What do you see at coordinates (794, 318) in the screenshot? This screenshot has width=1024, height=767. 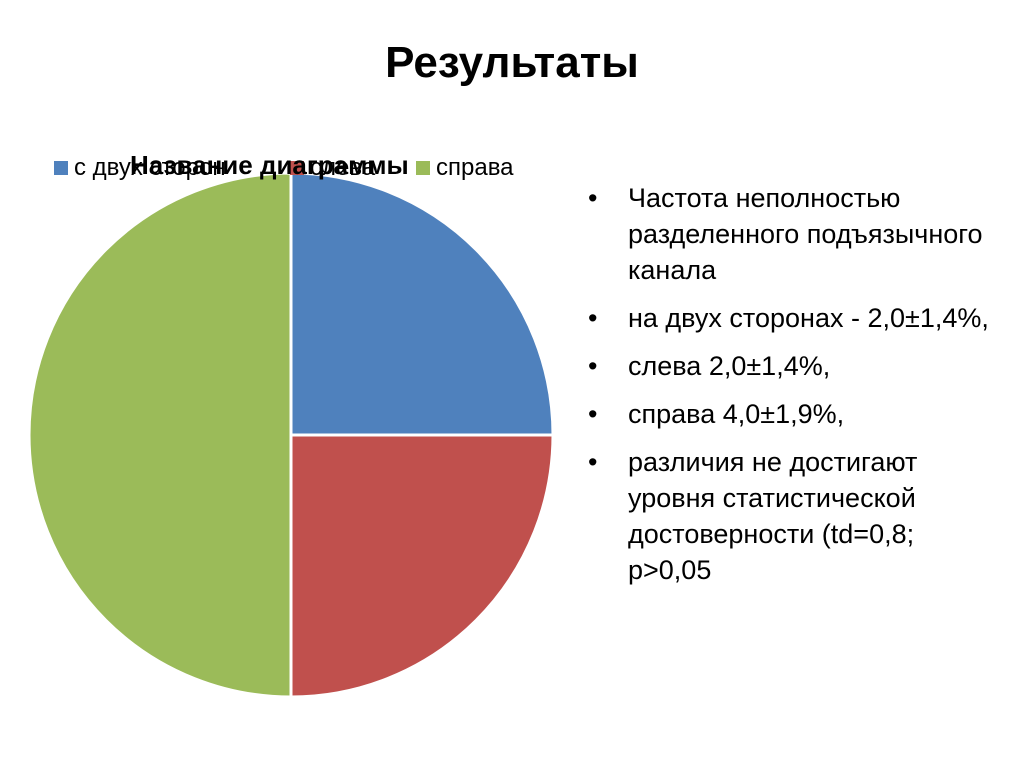 I see `bullet-item: на двух сторонах - 2,0±1,4%,` at bounding box center [794, 318].